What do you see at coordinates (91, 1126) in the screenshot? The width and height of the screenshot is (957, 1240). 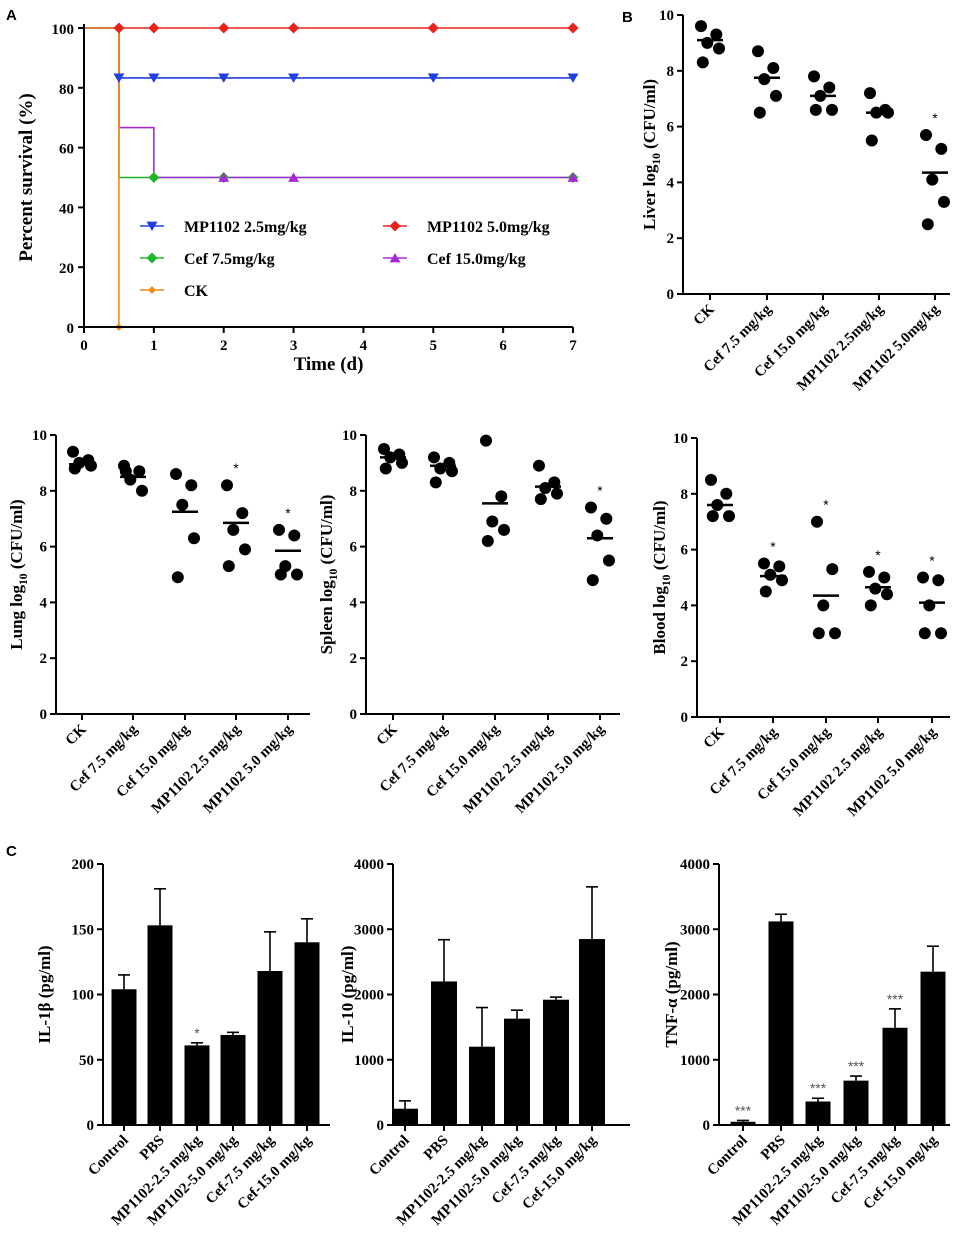 I see `il1b-y-tick-label-0: 0` at bounding box center [91, 1126].